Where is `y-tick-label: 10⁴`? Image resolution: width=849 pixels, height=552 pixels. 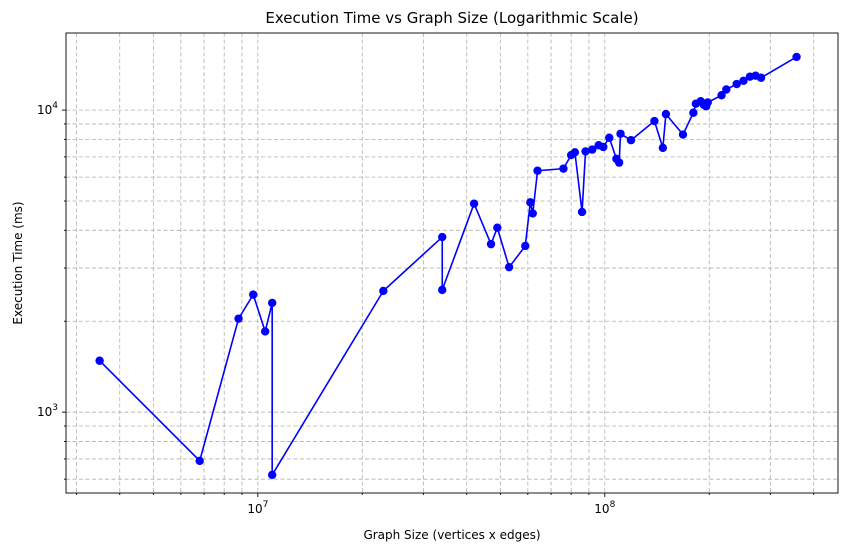 y-tick-label: 10⁴ is located at coordinates (47, 109).